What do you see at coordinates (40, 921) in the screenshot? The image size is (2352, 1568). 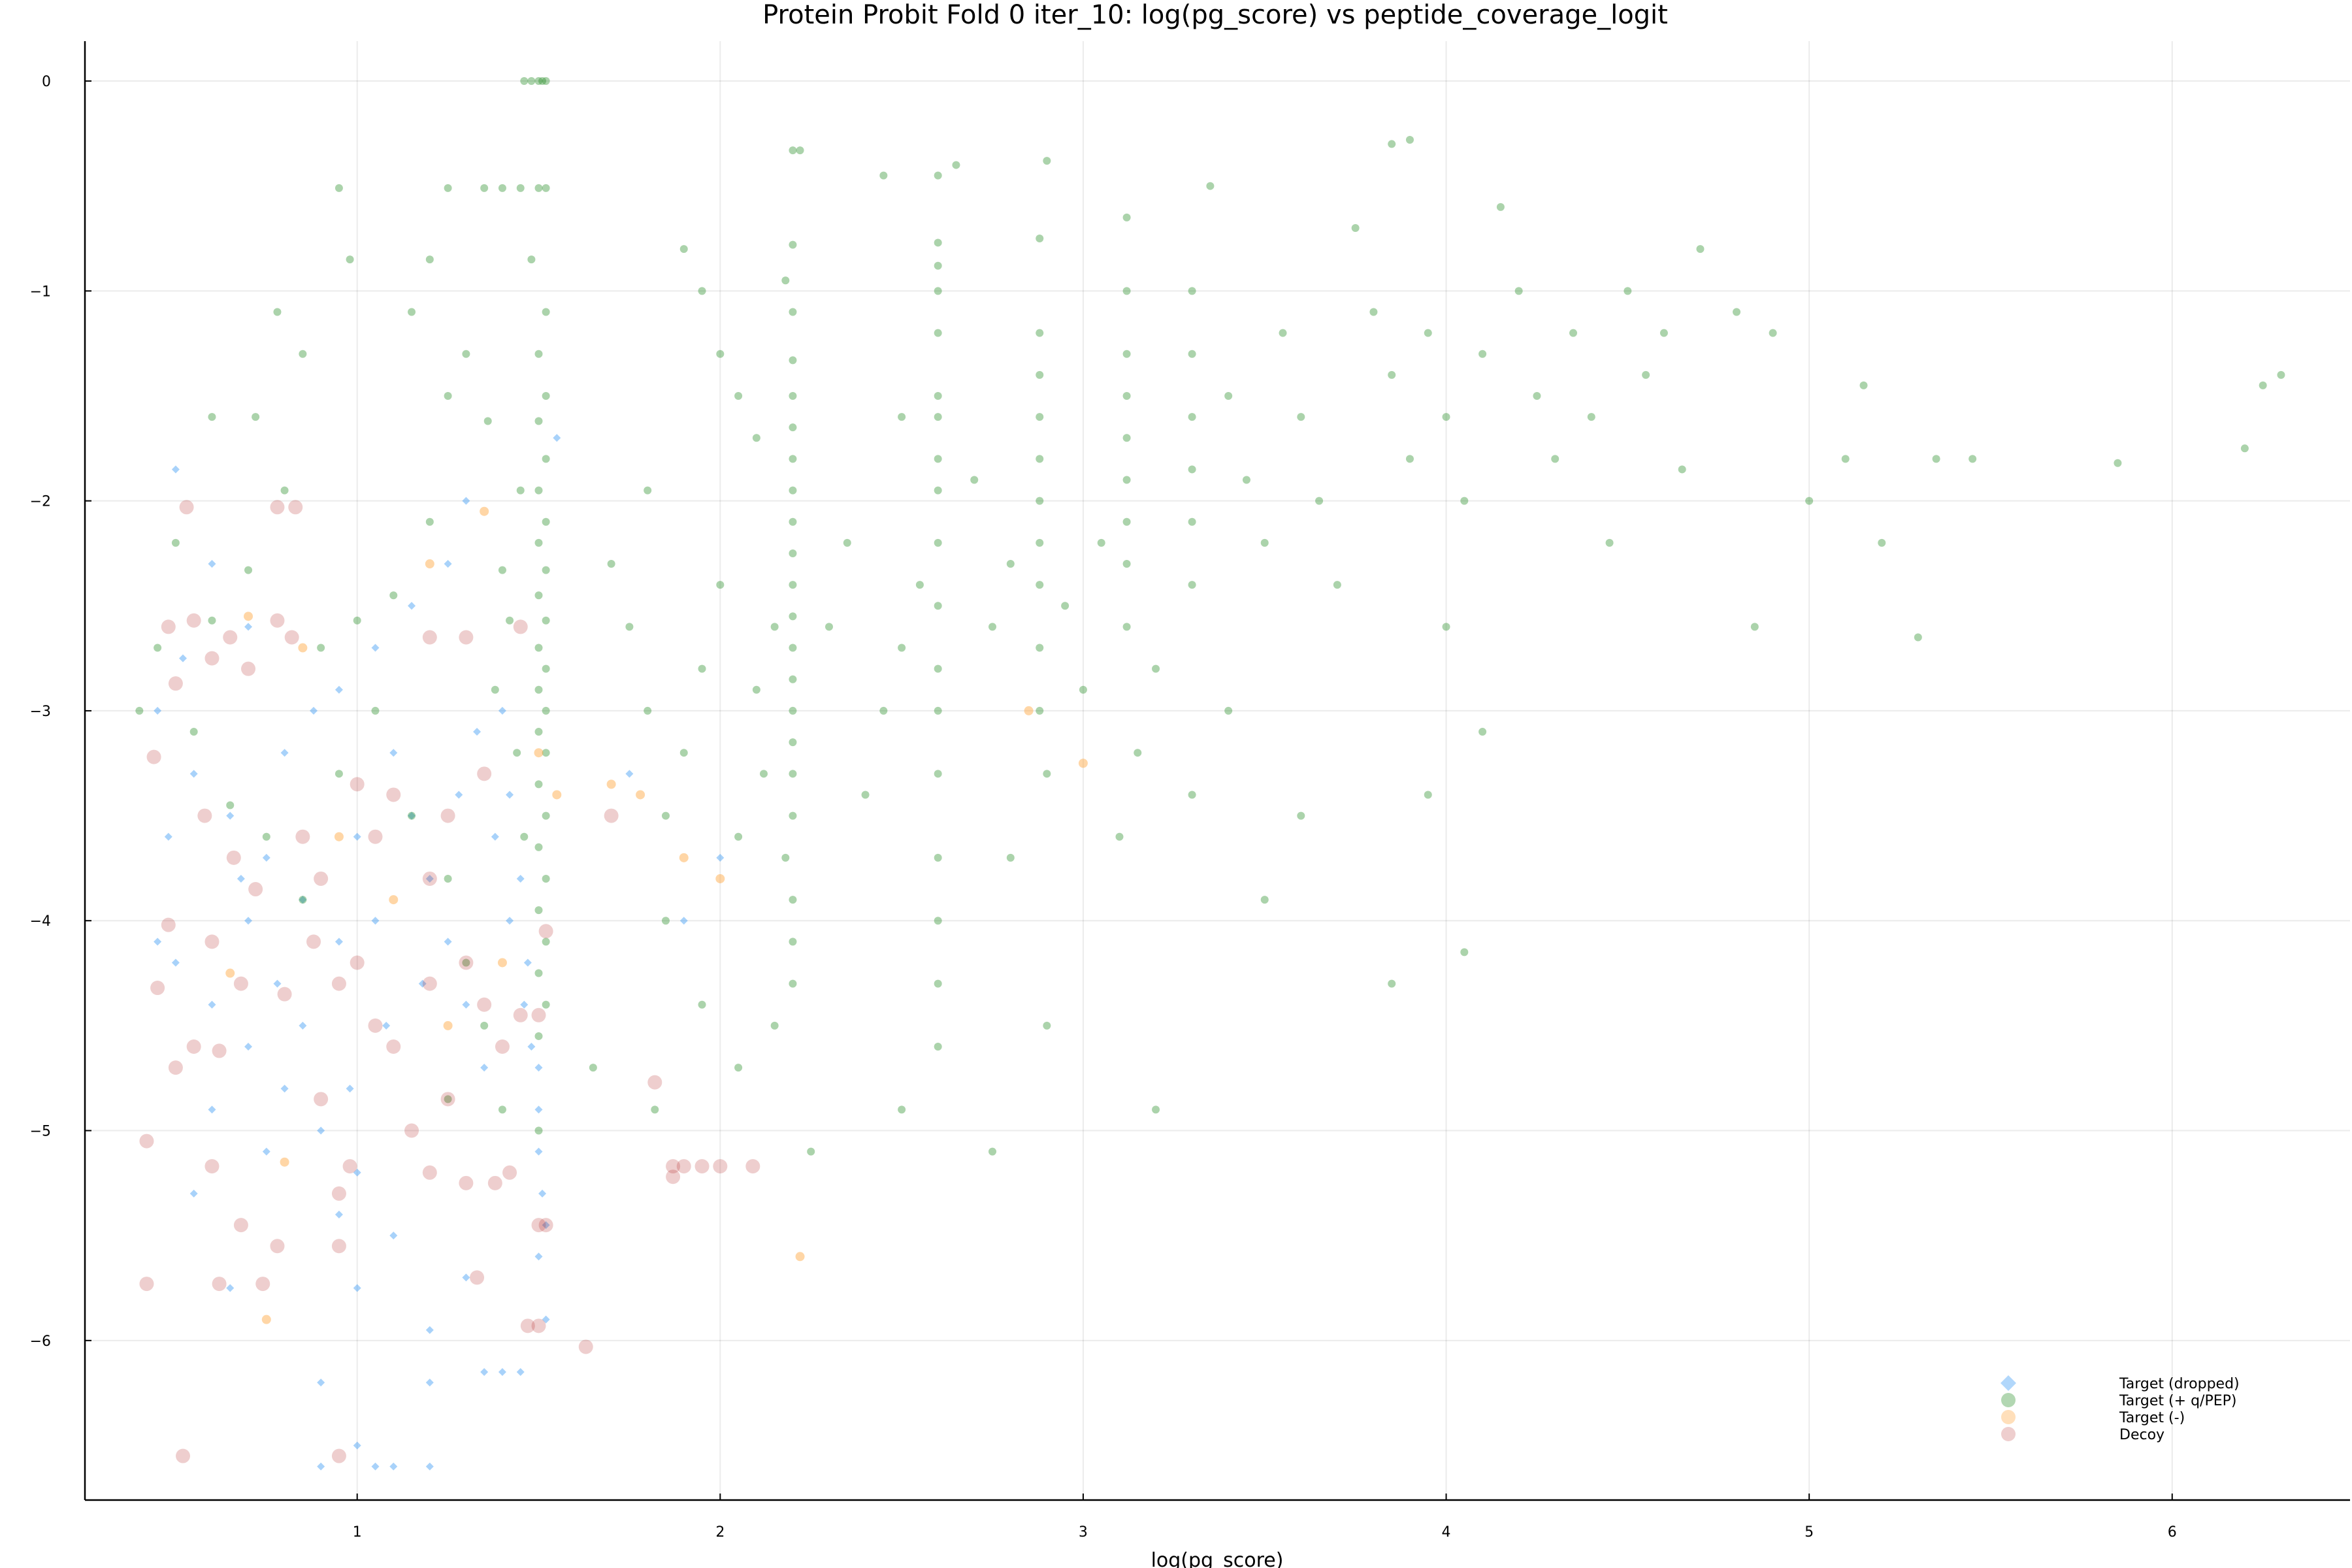 I see `y-tick-label: −4` at bounding box center [40, 921].